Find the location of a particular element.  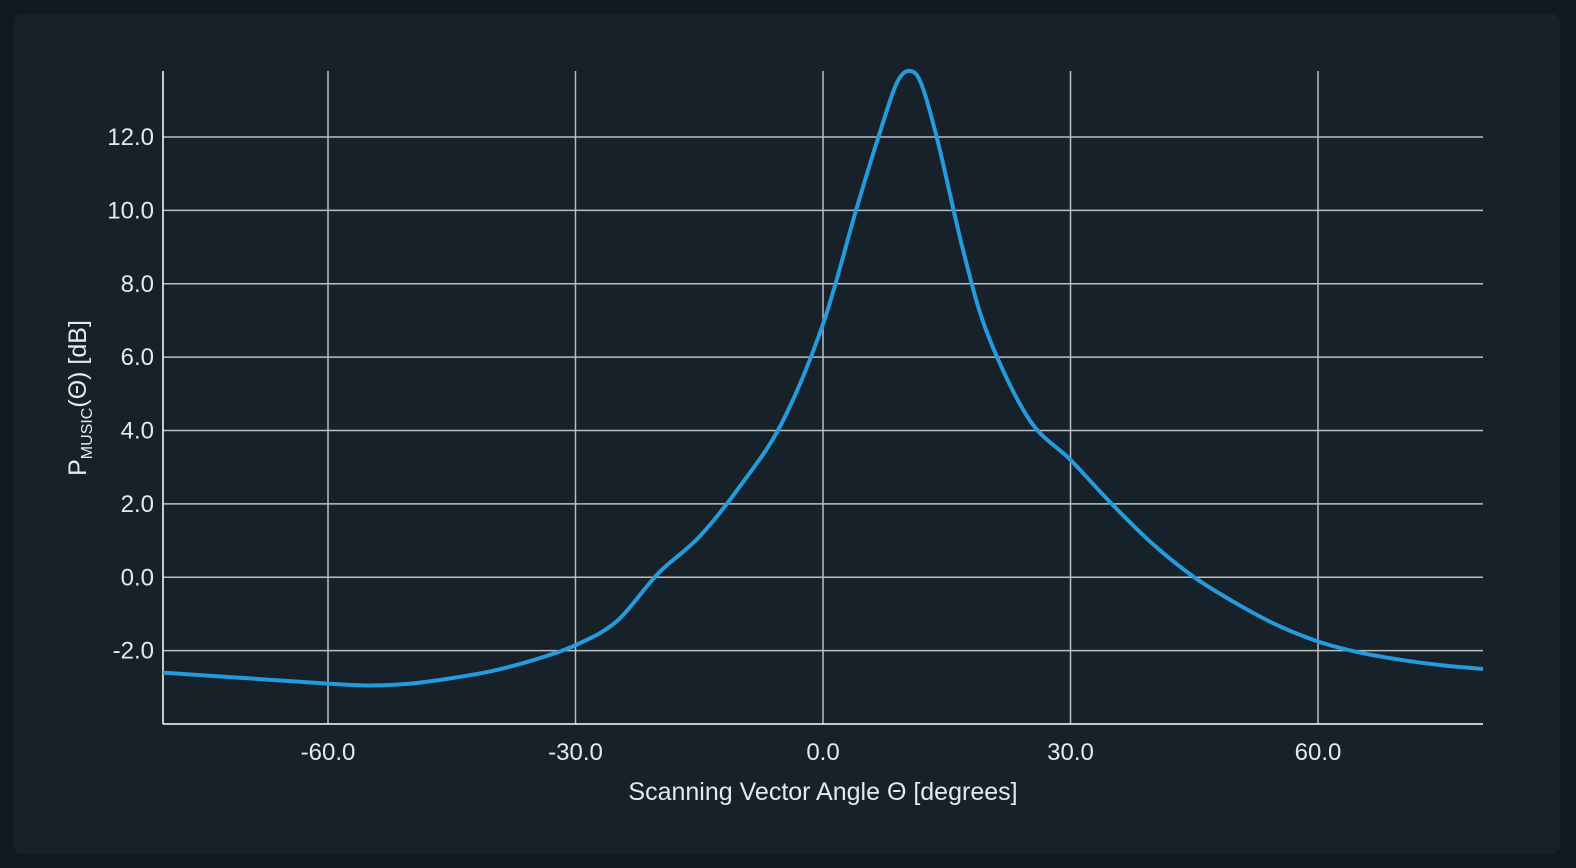

y-tick-label: 4.0 is located at coordinates (137, 431).